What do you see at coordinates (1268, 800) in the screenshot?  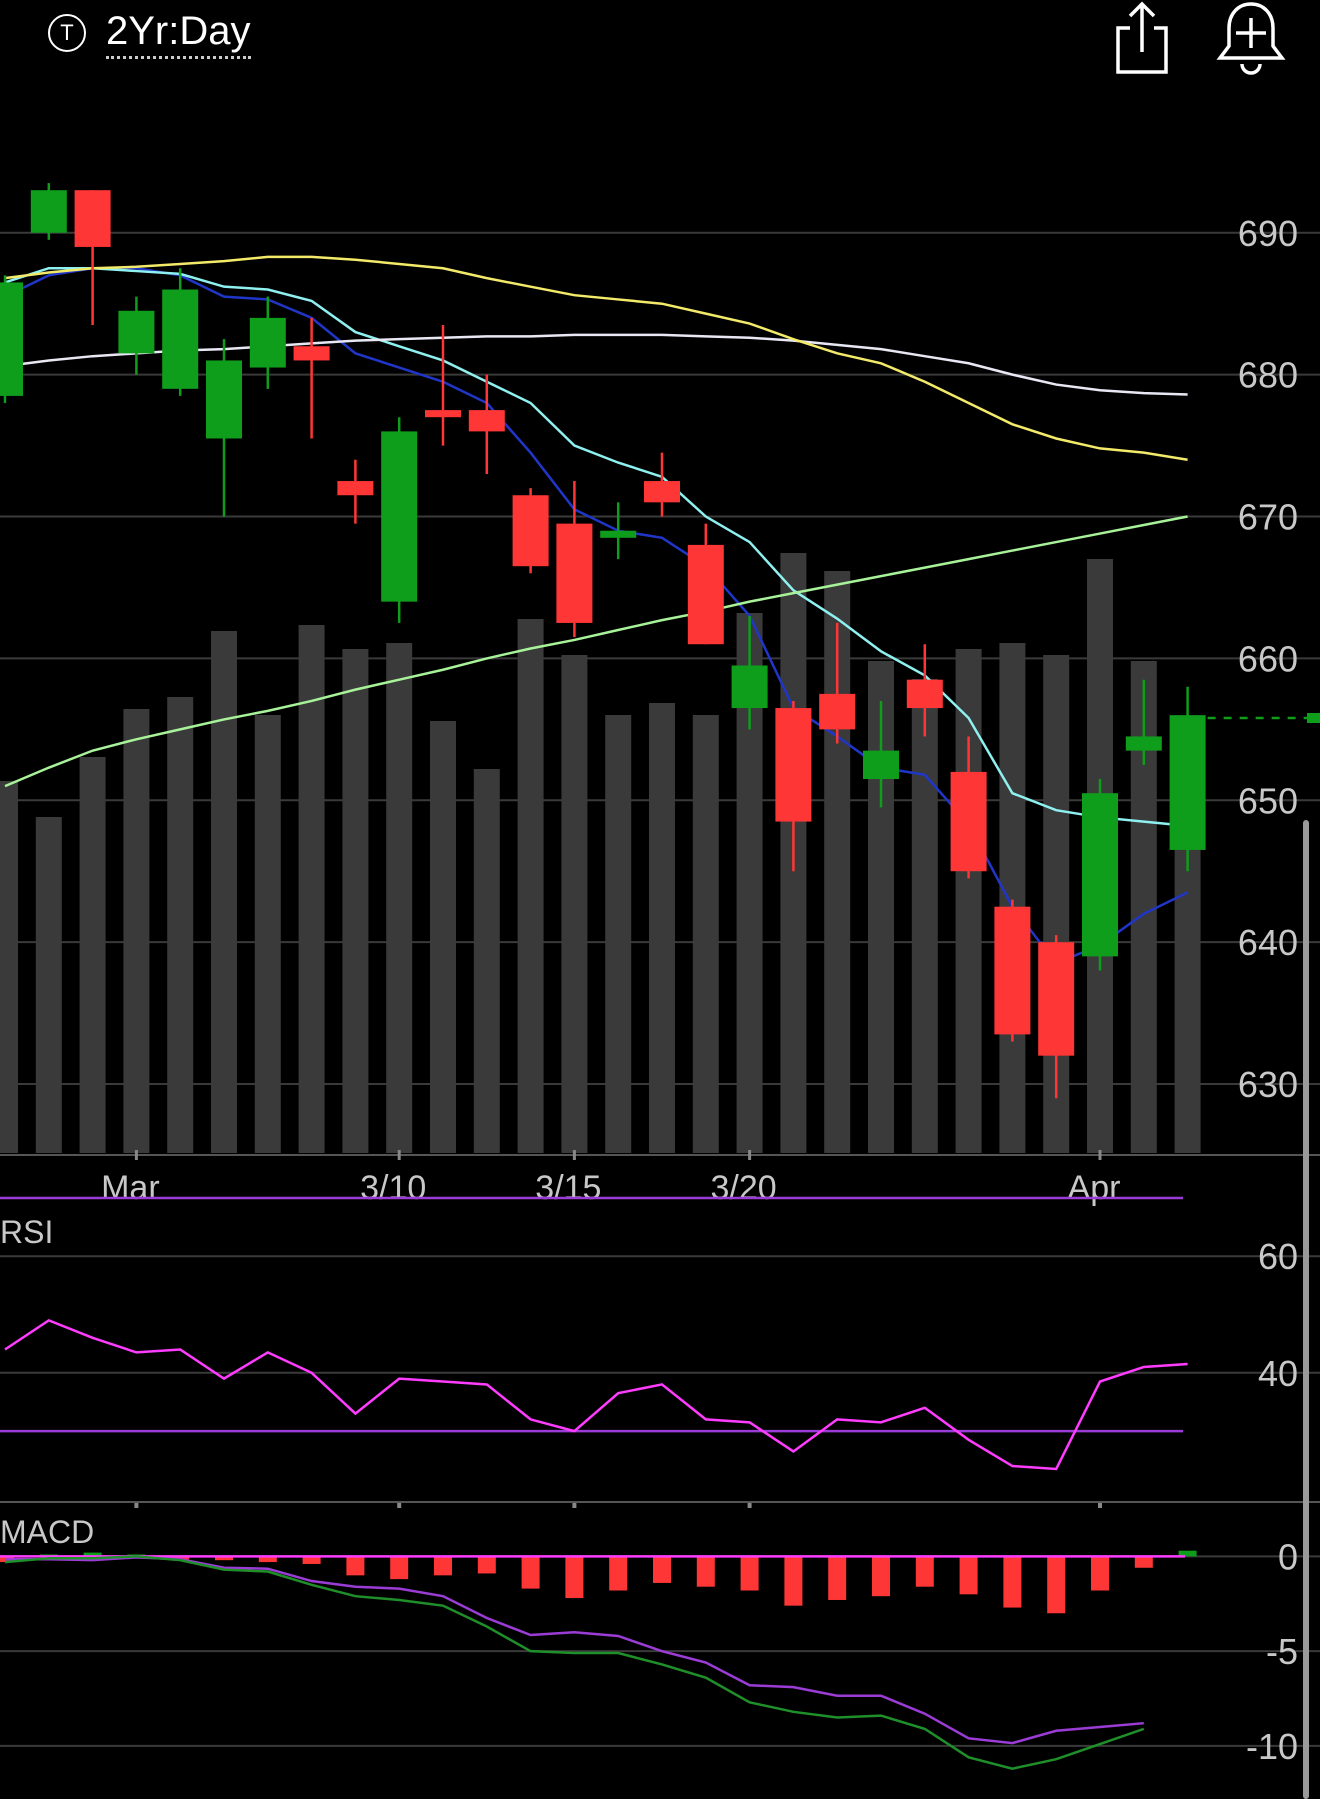 I see `price-tick-label: 650` at bounding box center [1268, 800].